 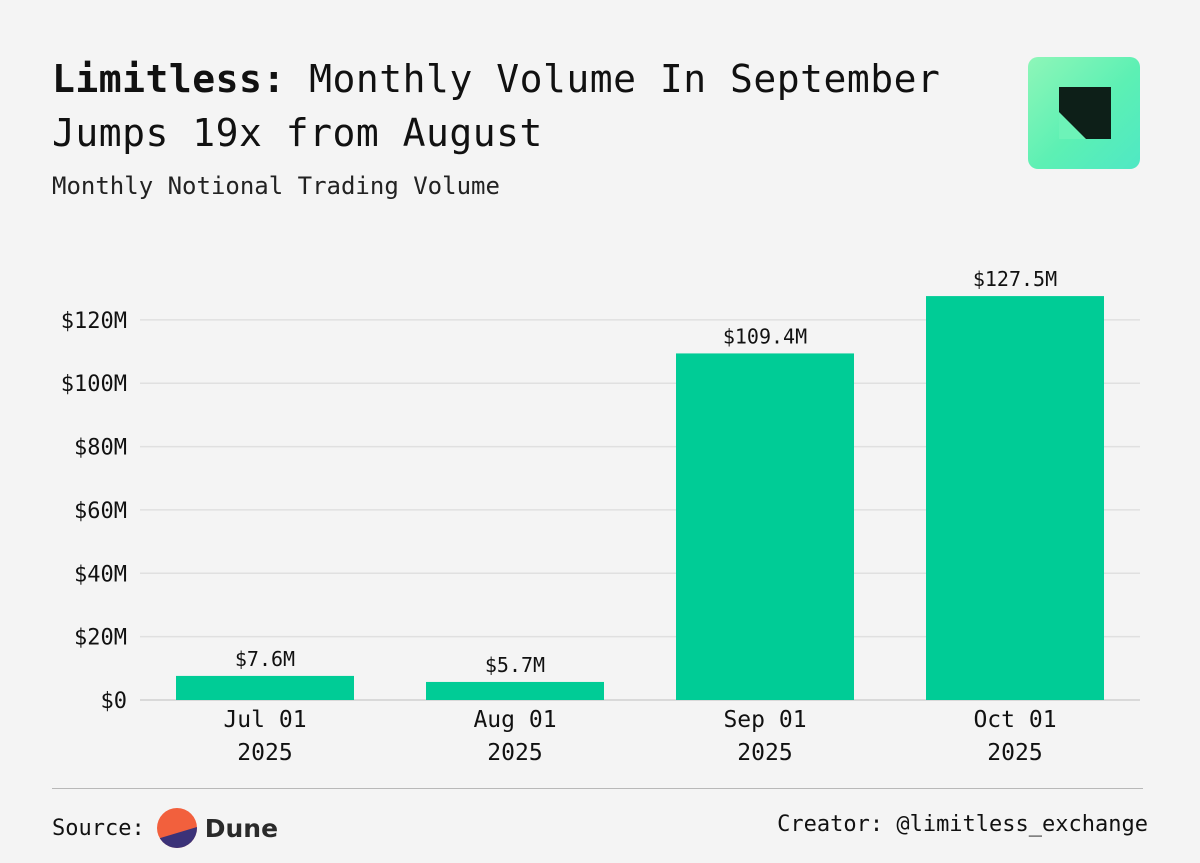 What do you see at coordinates (94, 321) in the screenshot?
I see `y-tick-label: $120M` at bounding box center [94, 321].